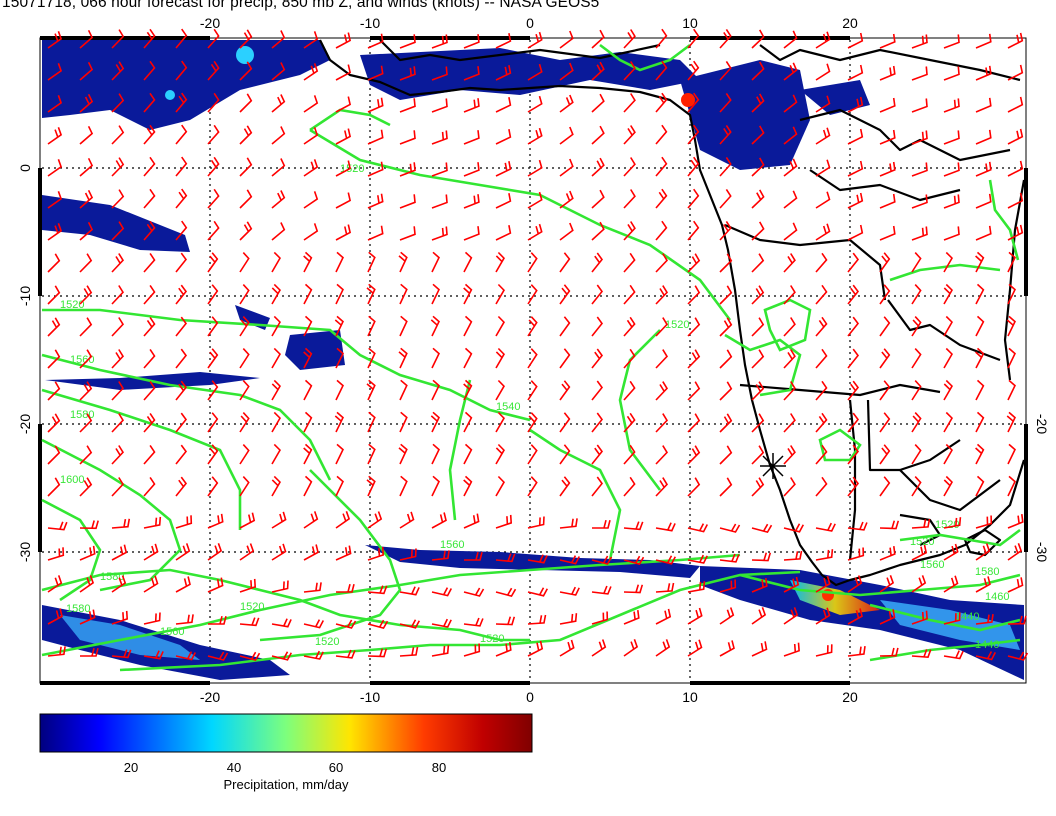 The height and width of the screenshot is (816, 1056). What do you see at coordinates (530, 74) in the screenshot?
I see `precip-area-gulf` at bounding box center [530, 74].